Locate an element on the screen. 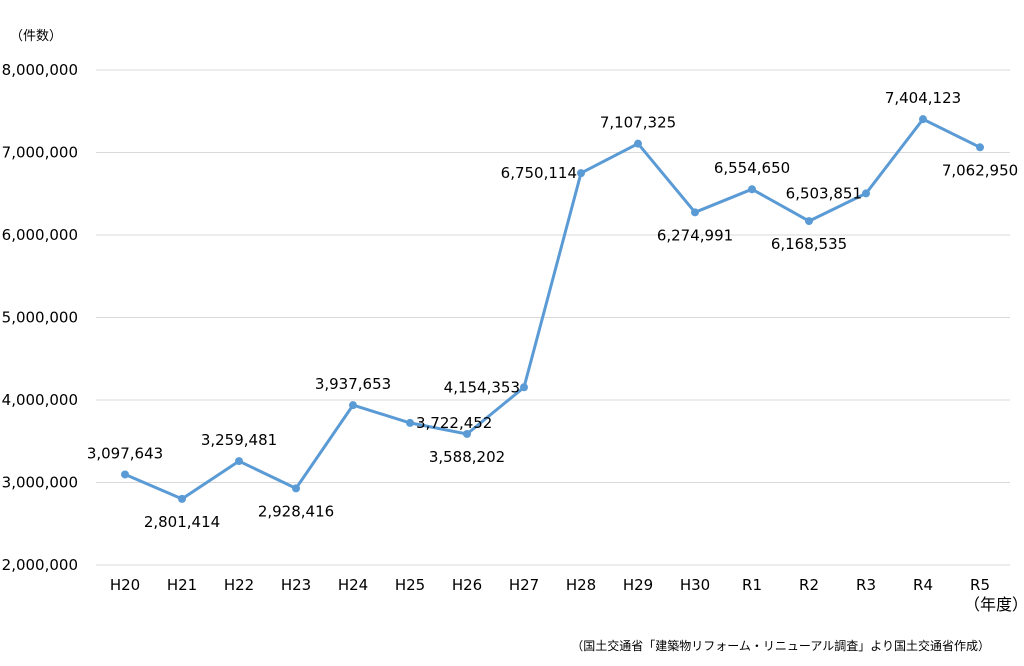 The image size is (1024, 666). x-tick-label: H25 is located at coordinates (410, 585).